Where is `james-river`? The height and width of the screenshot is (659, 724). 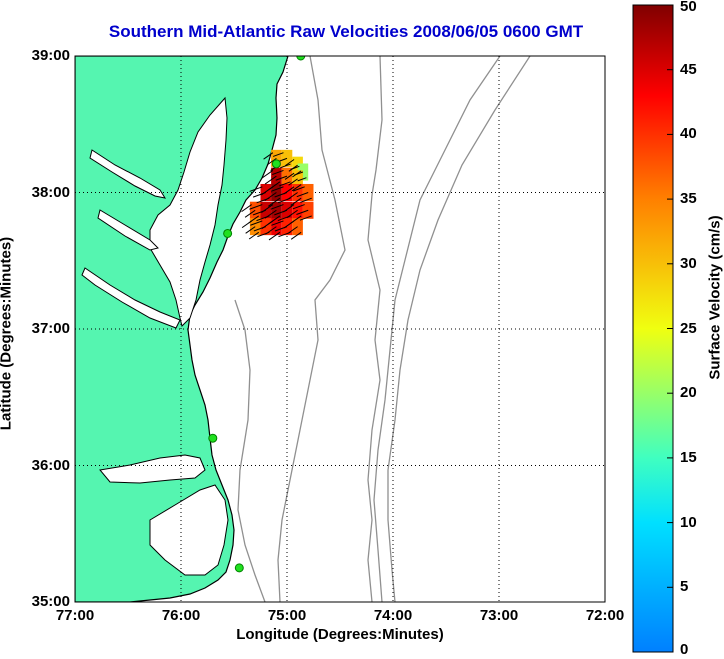
james-river is located at coordinates (131, 298).